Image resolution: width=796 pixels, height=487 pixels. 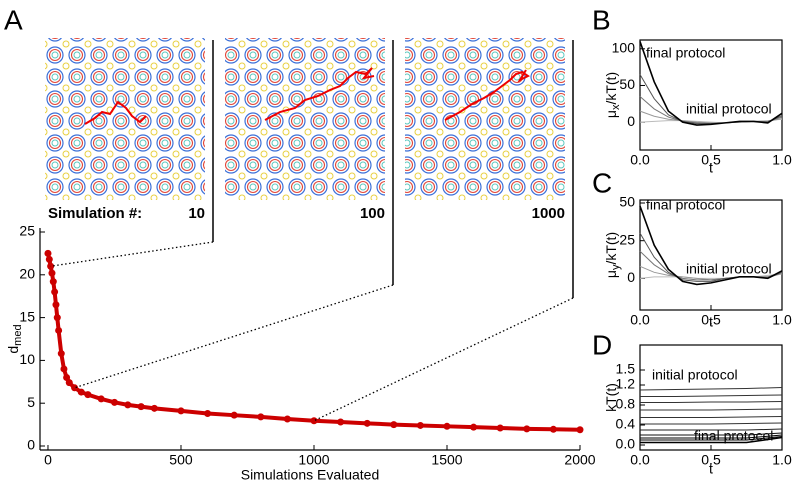 I want to click on y-label-sub: med, so click(x=18, y=334).